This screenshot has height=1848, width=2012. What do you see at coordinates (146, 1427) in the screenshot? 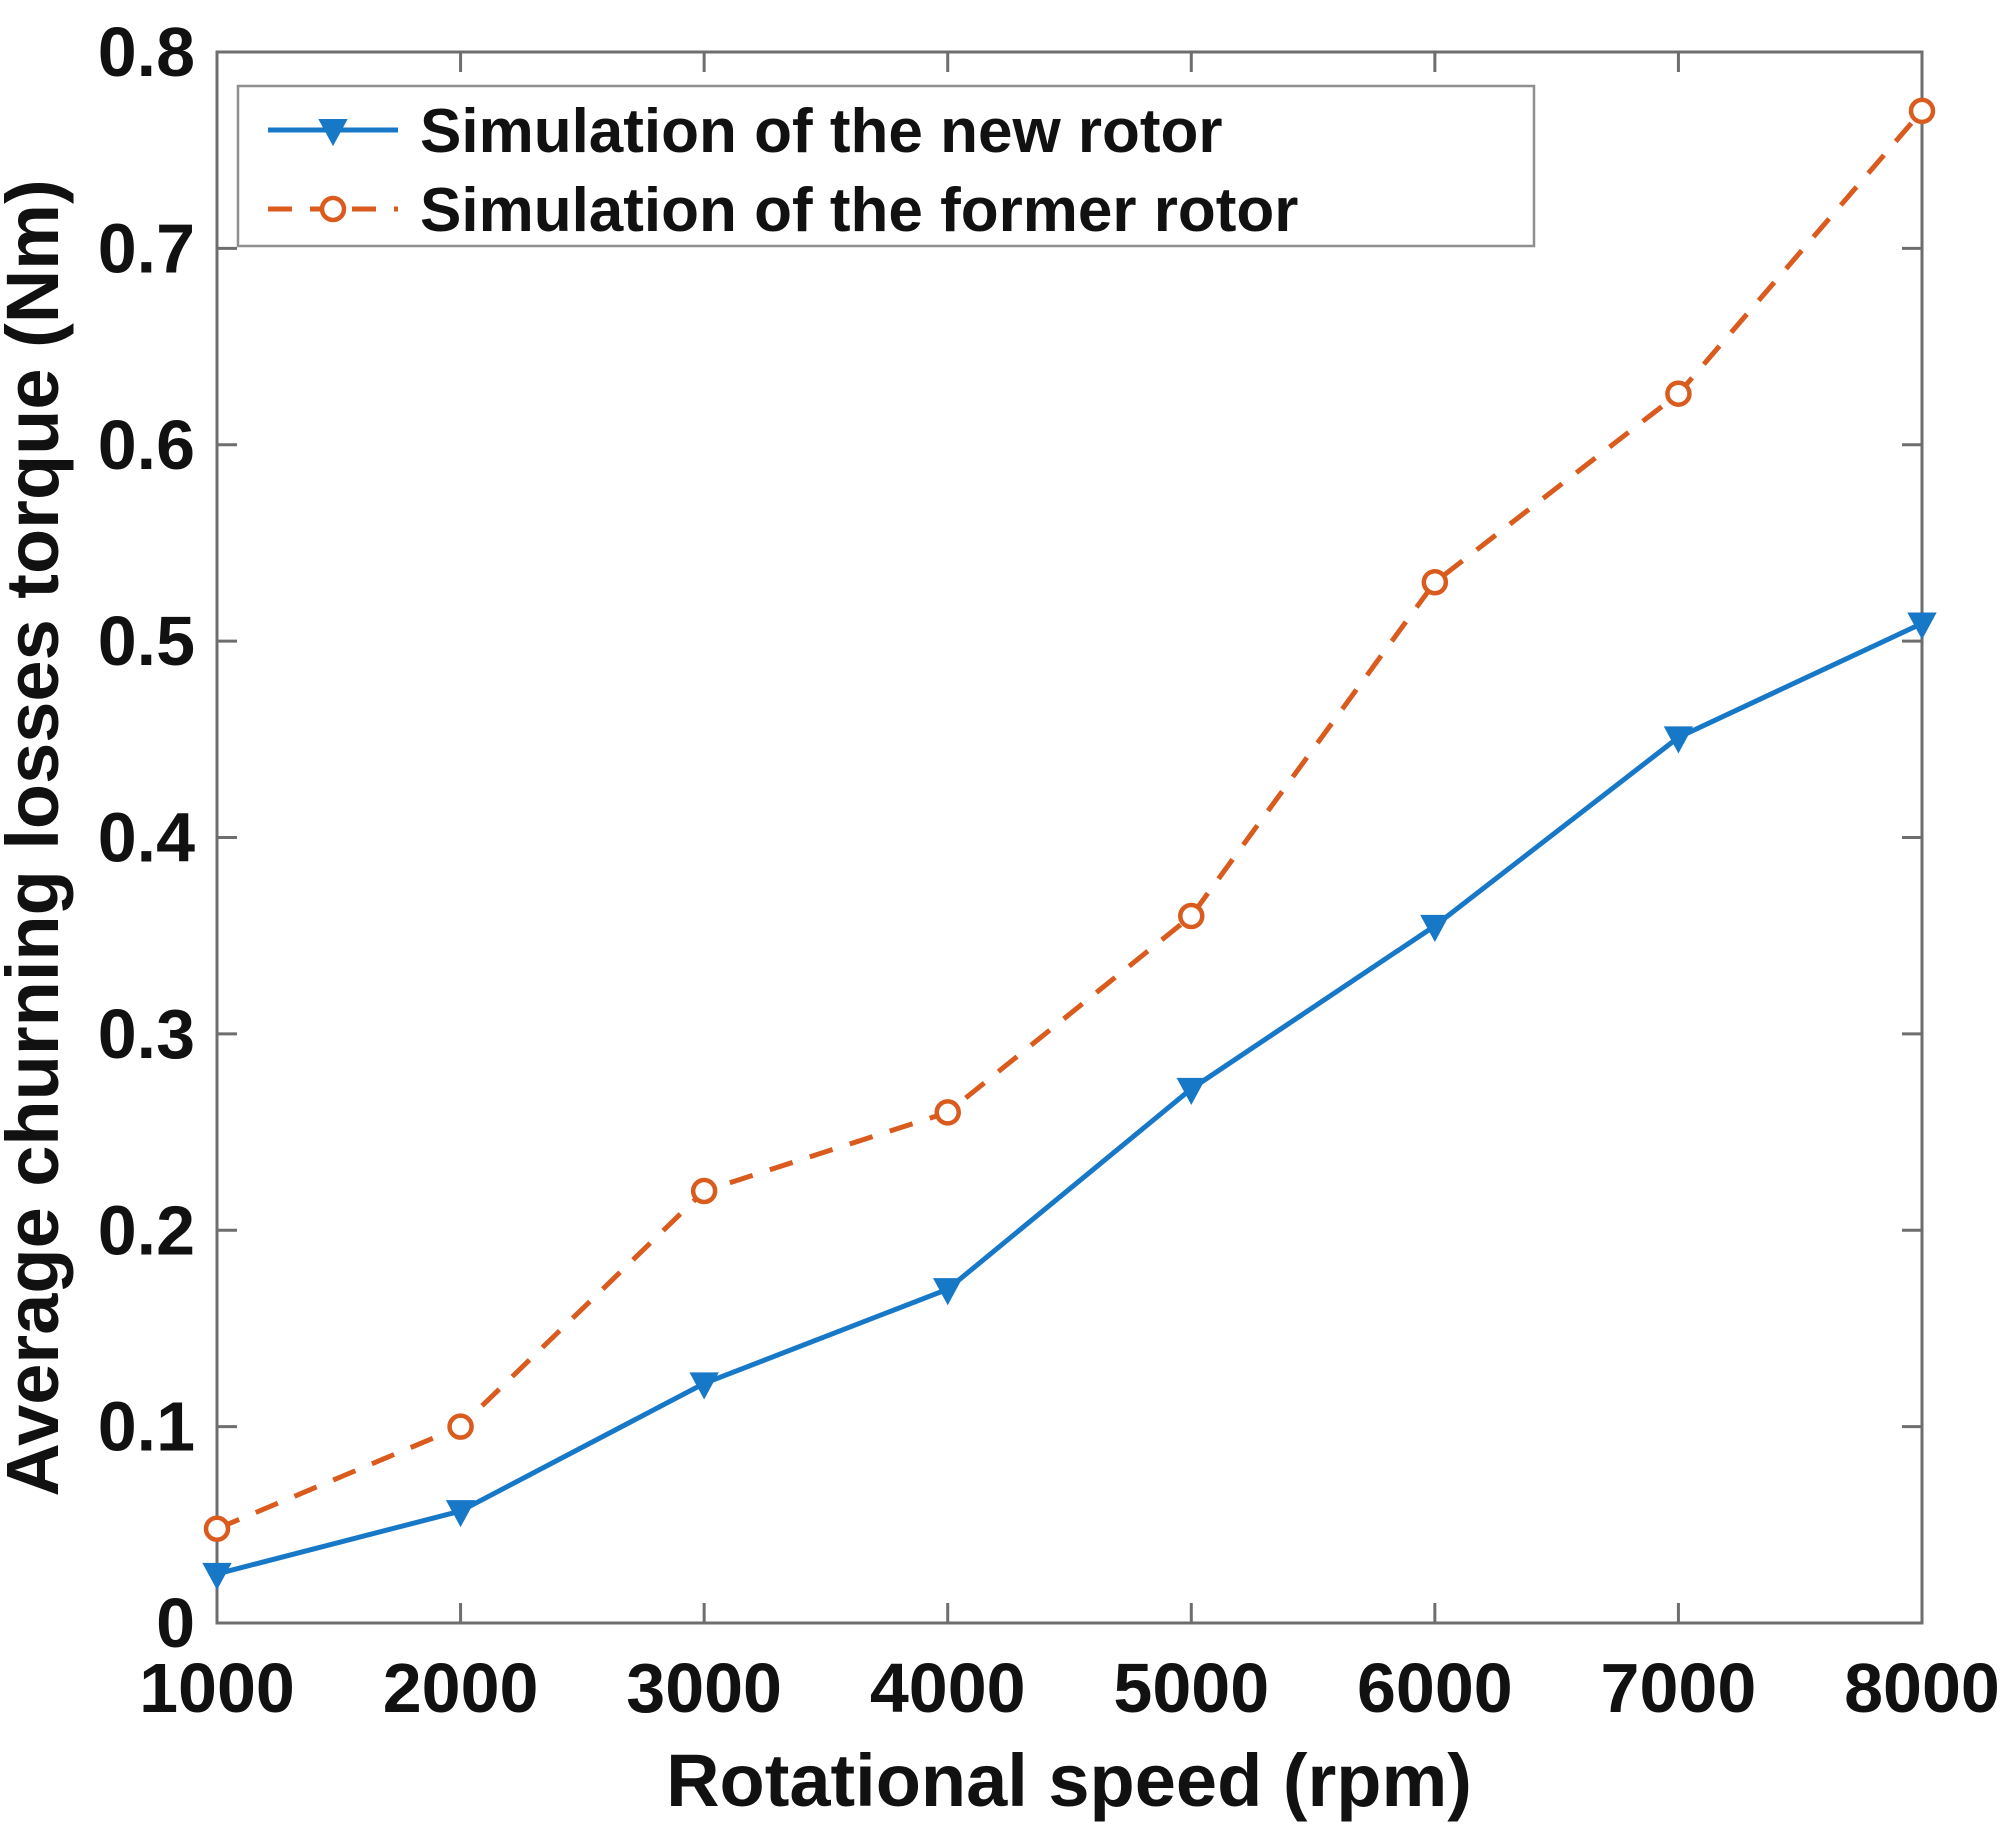
I see `y-tick-label: 0.1` at bounding box center [146, 1427].